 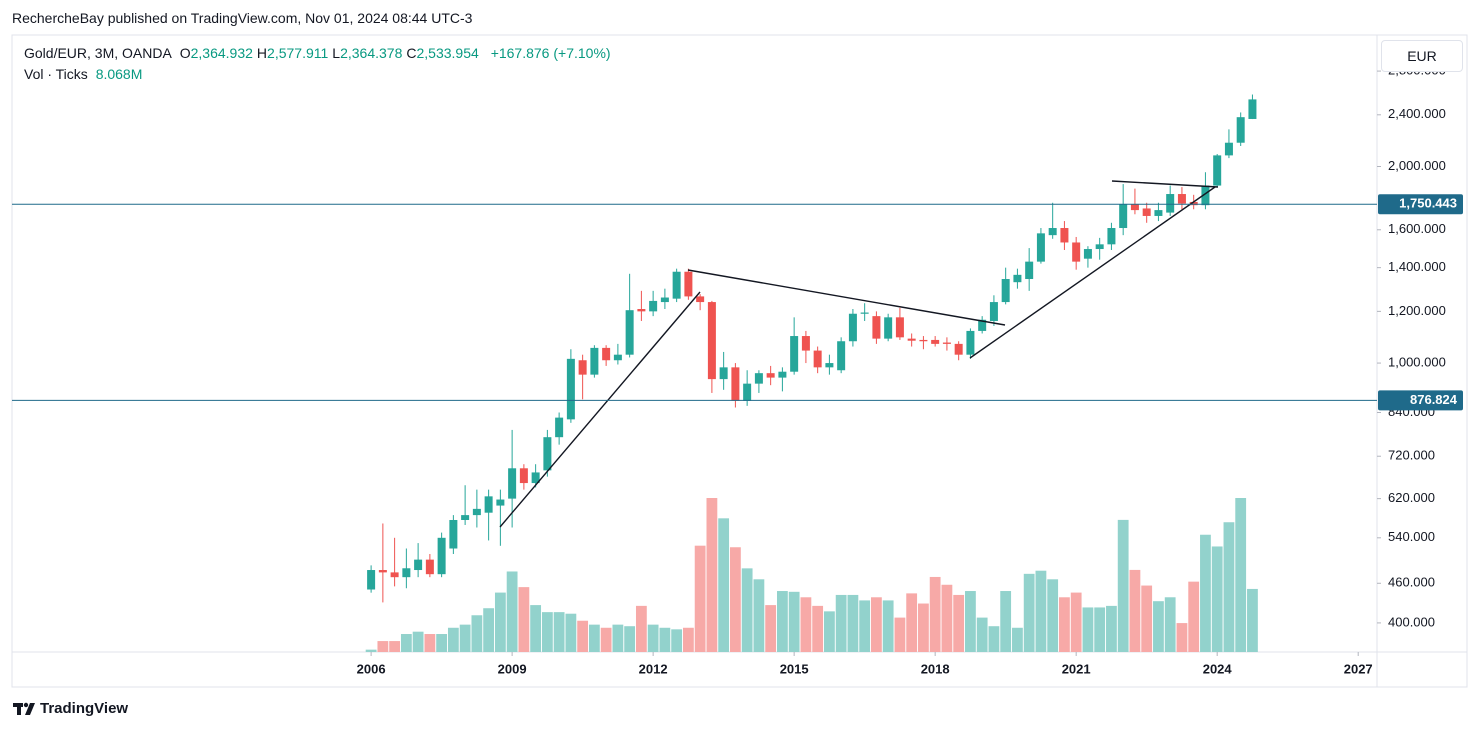 I want to click on y-tick-label: 400.000, so click(x=1411, y=621).